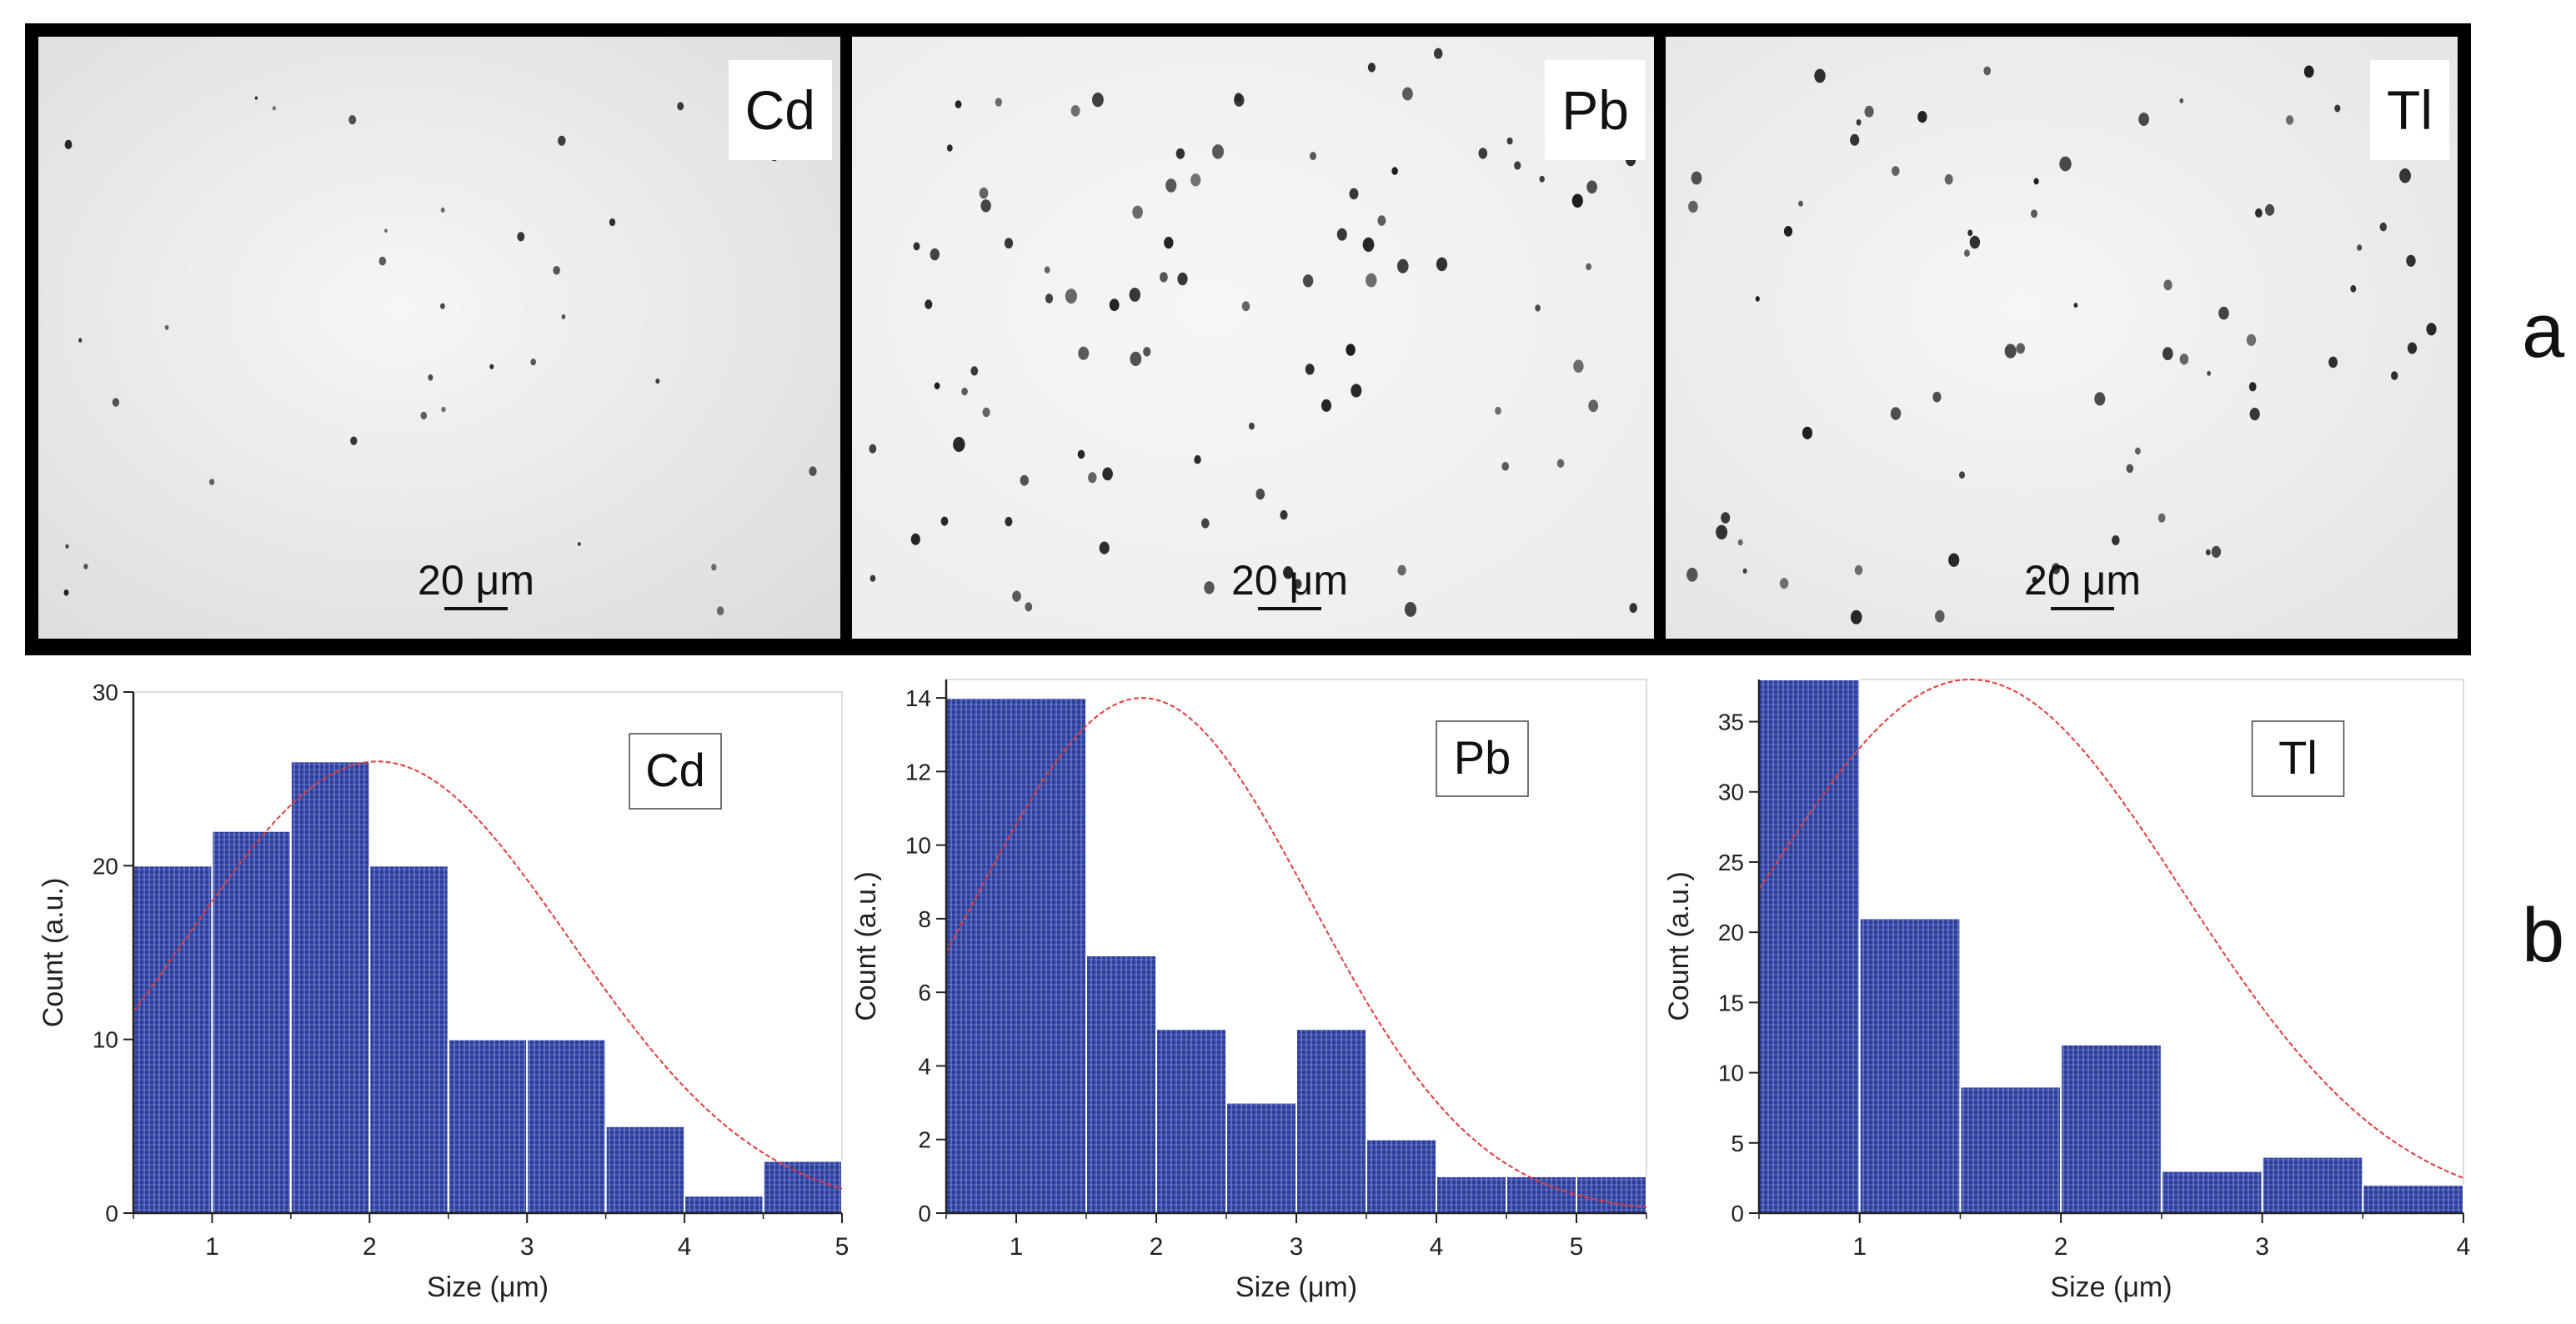 This screenshot has height=1324, width=2576. I want to click on micrograph-background, so click(439, 338).